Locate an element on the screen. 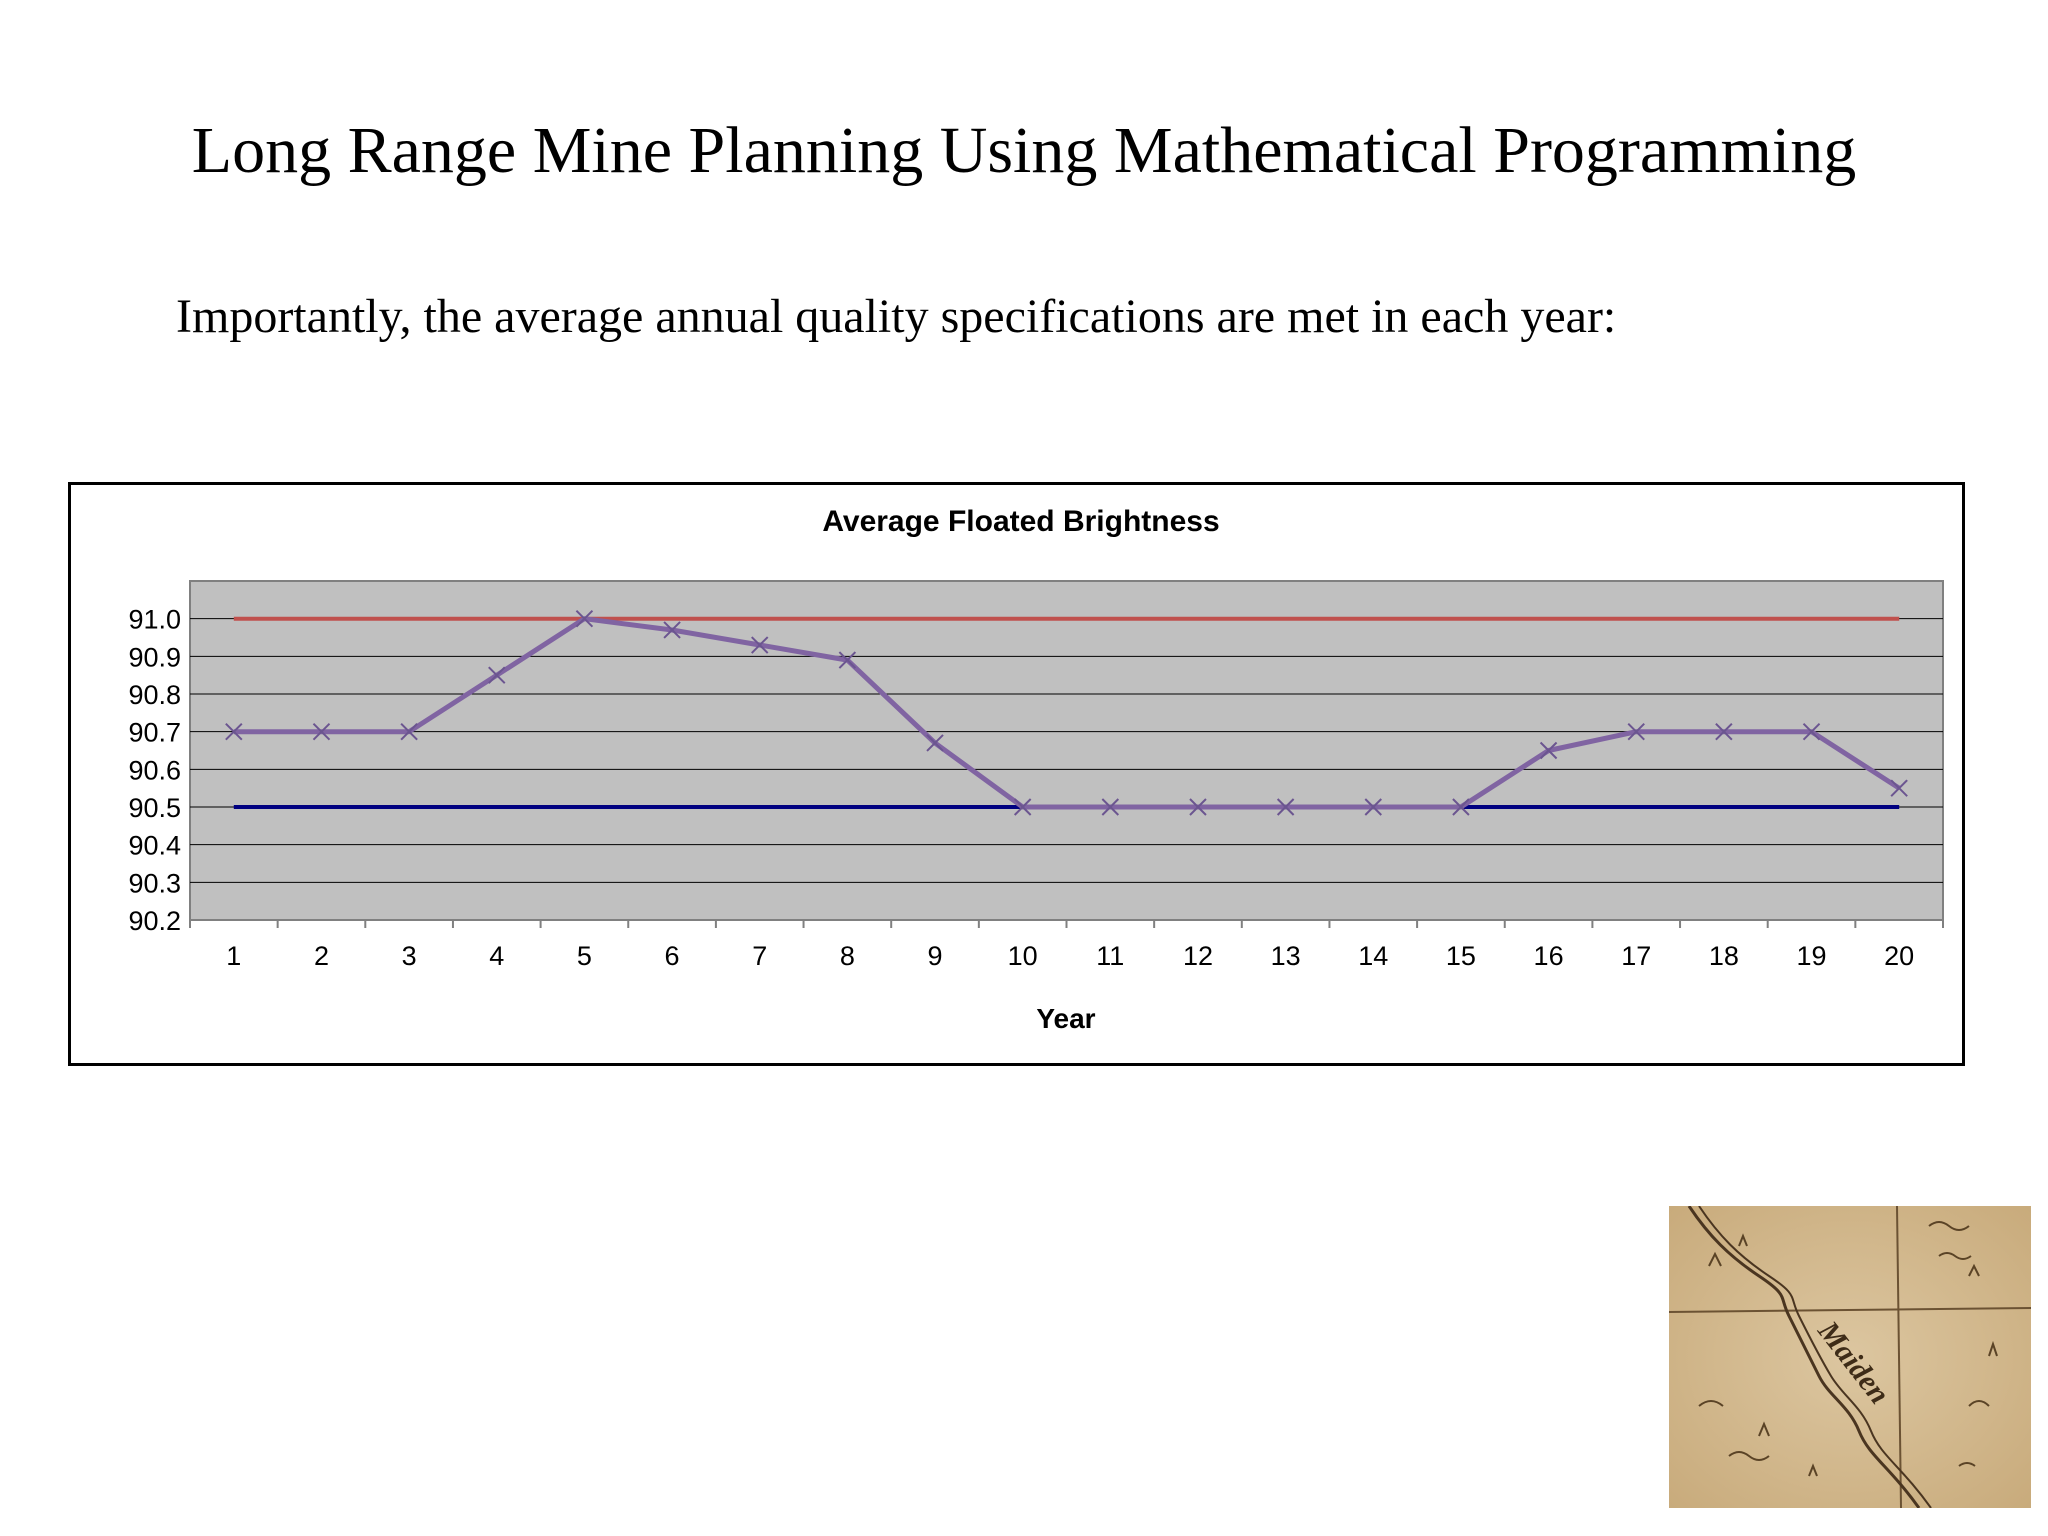 The width and height of the screenshot is (2048, 1536). x-tick-label: 13 is located at coordinates (1286, 956).